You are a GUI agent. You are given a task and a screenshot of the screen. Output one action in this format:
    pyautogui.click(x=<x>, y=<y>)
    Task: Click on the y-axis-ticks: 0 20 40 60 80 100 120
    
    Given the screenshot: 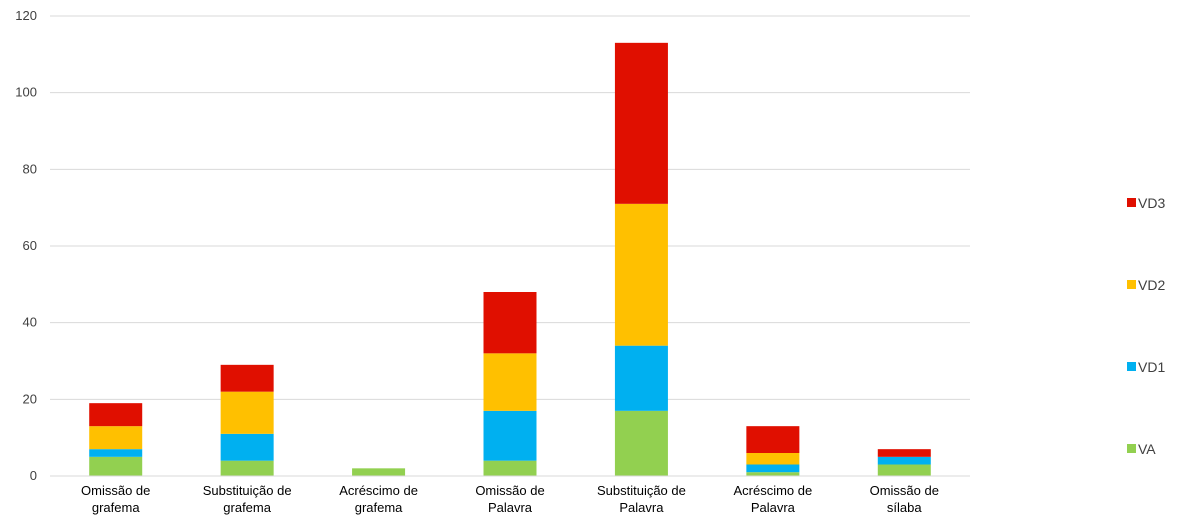 What is the action you would take?
    pyautogui.click(x=26, y=245)
    